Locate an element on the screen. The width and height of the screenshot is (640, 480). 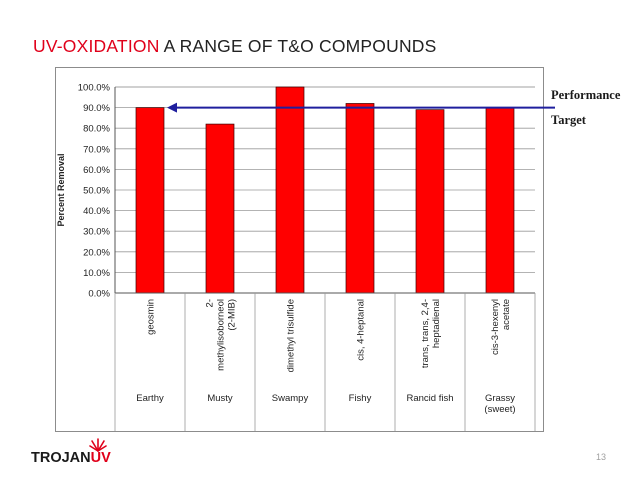
compound-label: cis-3-hexenyl is located at coordinates (495, 327).